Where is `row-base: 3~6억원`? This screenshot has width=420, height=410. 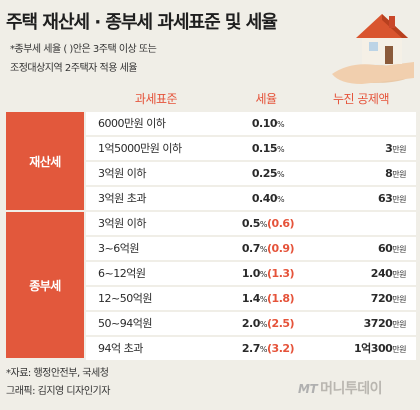 row-base: 3~6억원 is located at coordinates (118, 248).